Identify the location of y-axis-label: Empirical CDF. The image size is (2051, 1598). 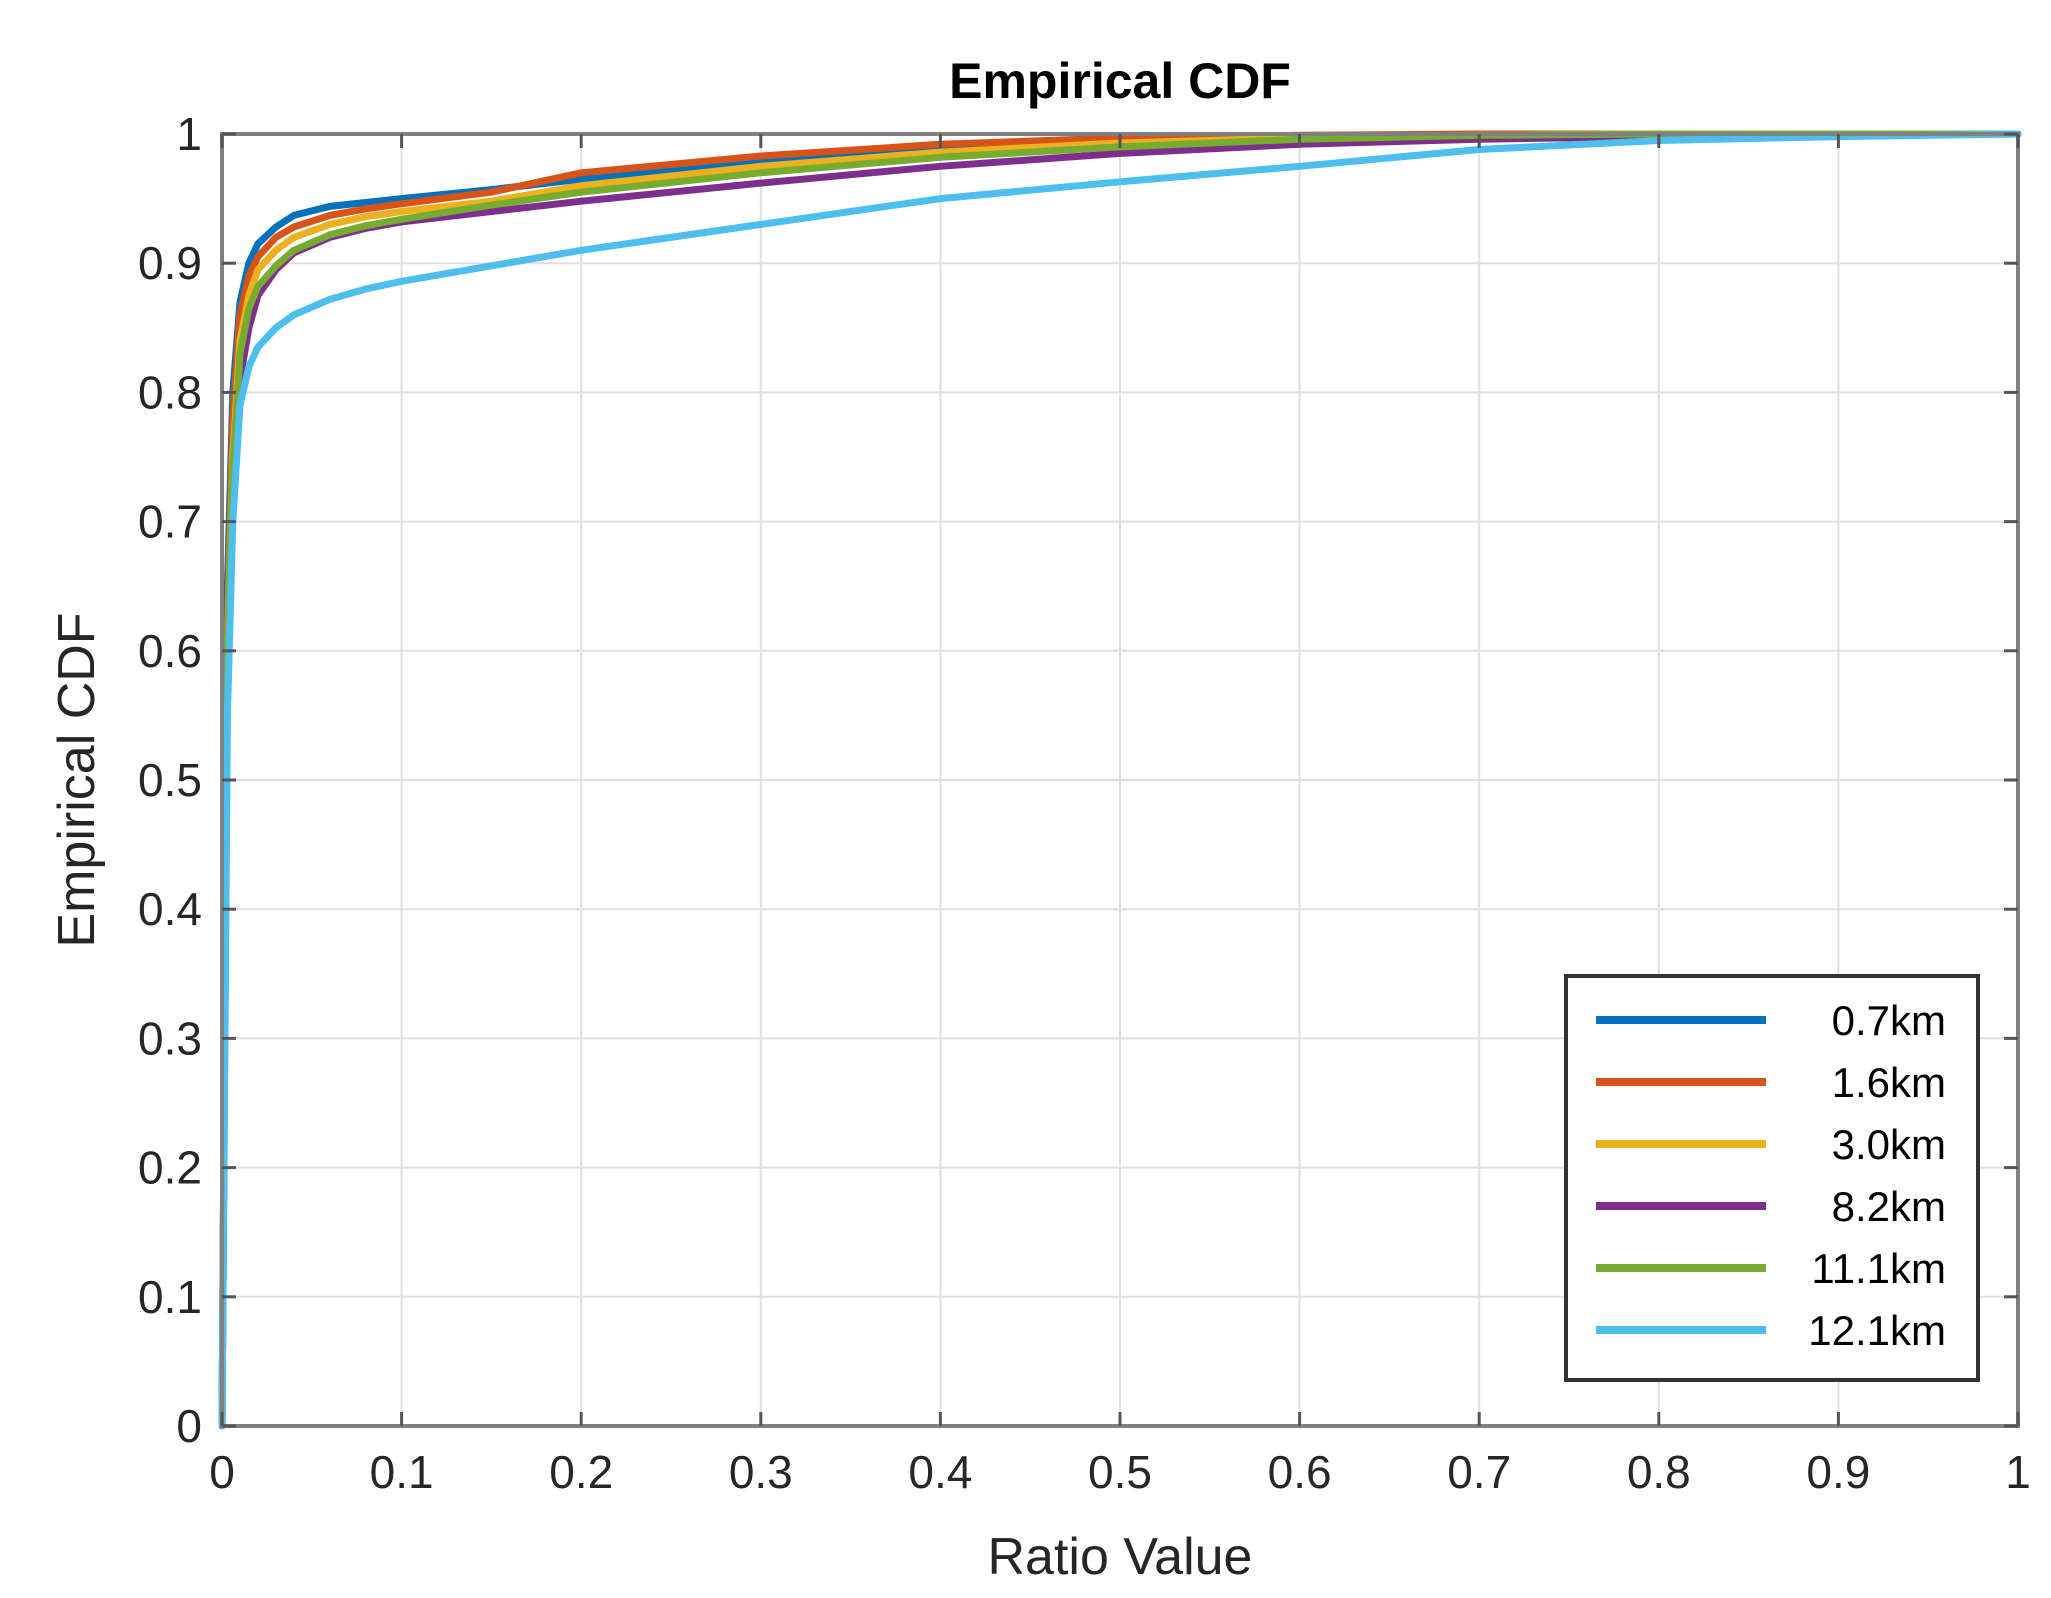
(77, 779).